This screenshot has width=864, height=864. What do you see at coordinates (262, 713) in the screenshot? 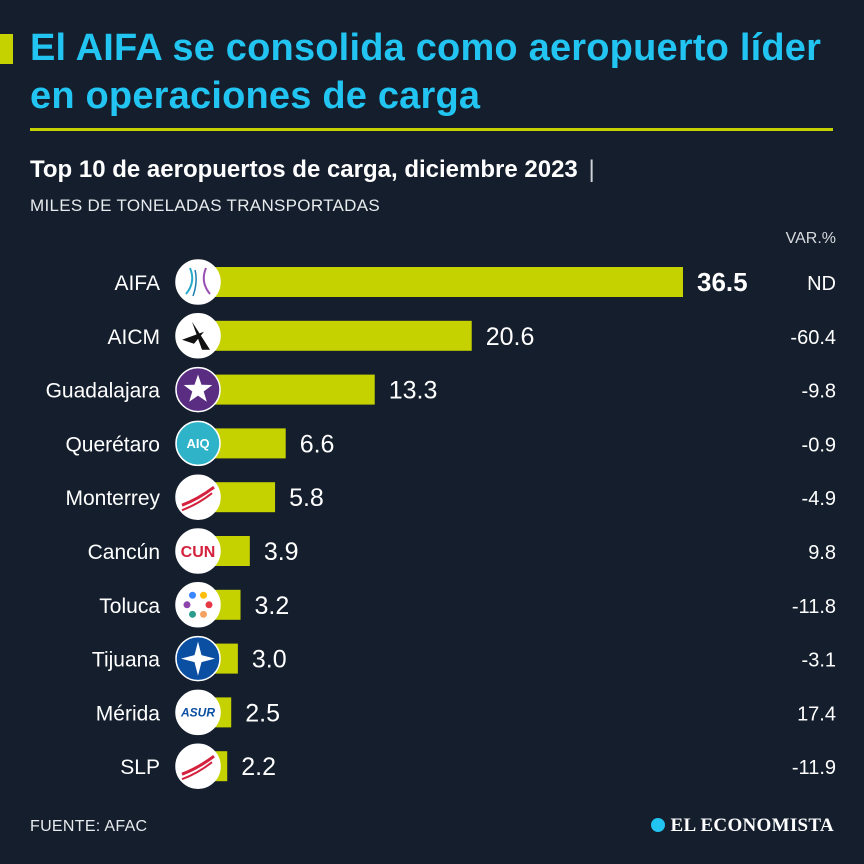
I see `value-label-8: 2.5` at bounding box center [262, 713].